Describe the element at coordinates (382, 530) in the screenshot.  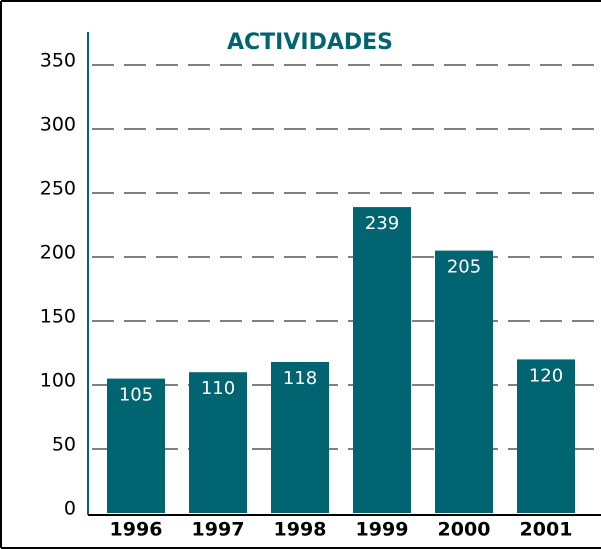
I see `x-tick-label: 1999` at that location.